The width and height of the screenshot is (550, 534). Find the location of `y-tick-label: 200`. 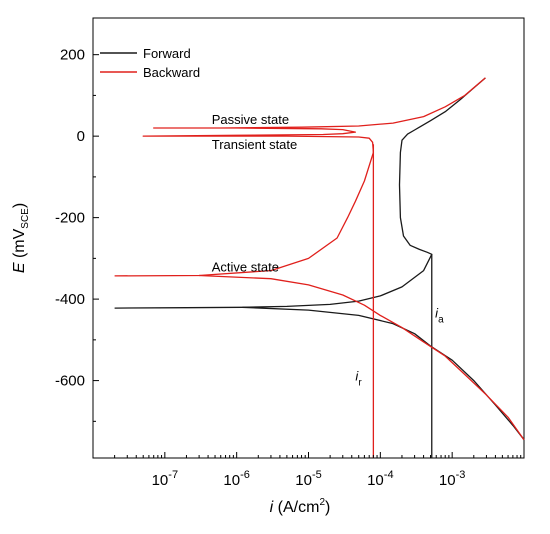

y-tick-label: 200 is located at coordinates (72, 55).